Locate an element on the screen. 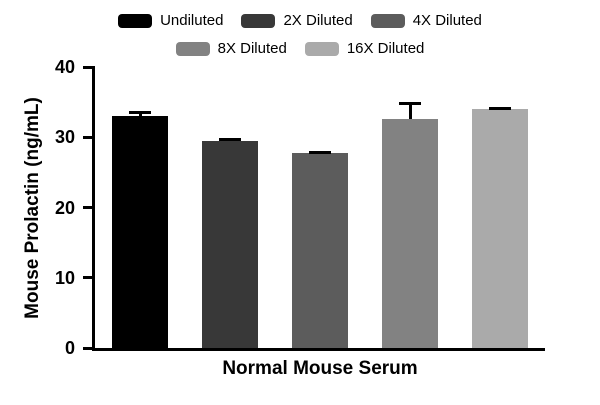 This screenshot has height=405, width=600. y-tick-label: 0 is located at coordinates (69, 348).